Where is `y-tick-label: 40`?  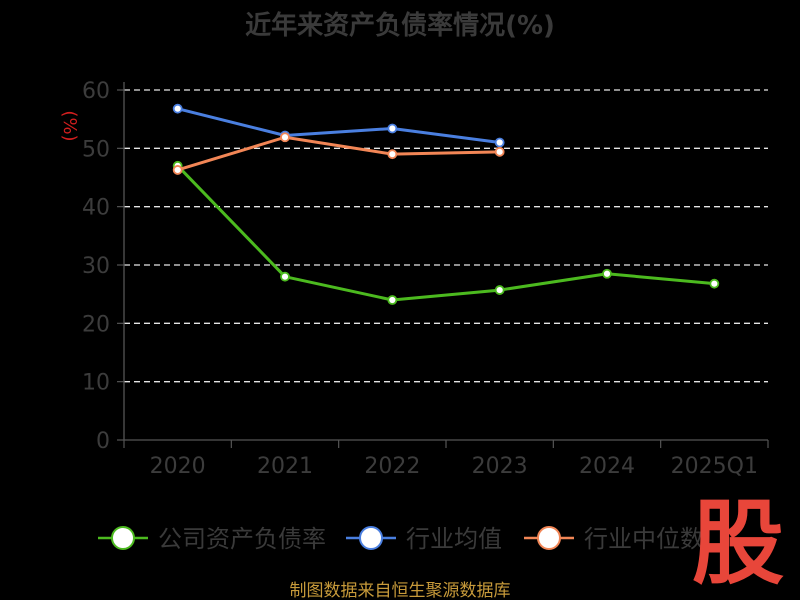 y-tick-label: 40 is located at coordinates (96, 208).